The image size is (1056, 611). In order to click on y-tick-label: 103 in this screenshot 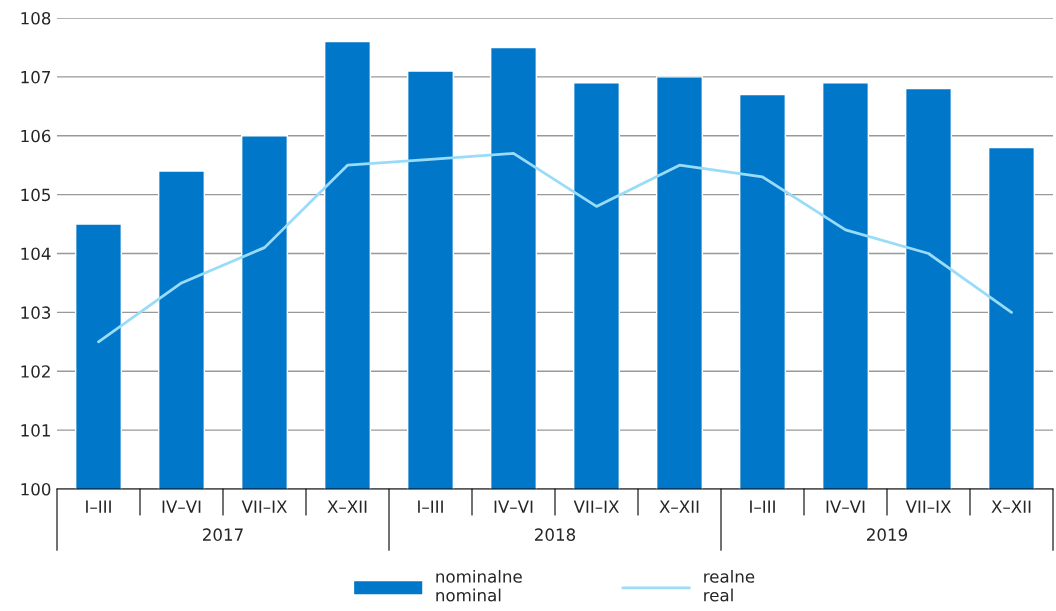, I will do `click(36, 312)`.